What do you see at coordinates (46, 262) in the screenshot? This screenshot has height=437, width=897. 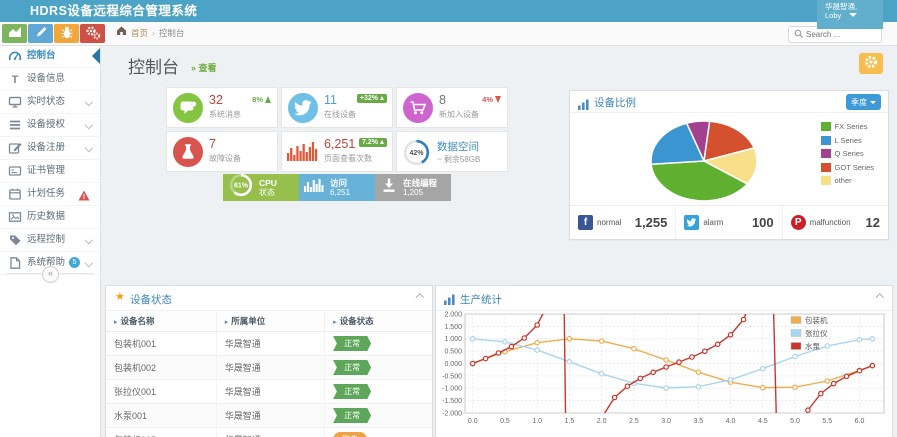 I see `sidebar-item-label: 系统帮助` at bounding box center [46, 262].